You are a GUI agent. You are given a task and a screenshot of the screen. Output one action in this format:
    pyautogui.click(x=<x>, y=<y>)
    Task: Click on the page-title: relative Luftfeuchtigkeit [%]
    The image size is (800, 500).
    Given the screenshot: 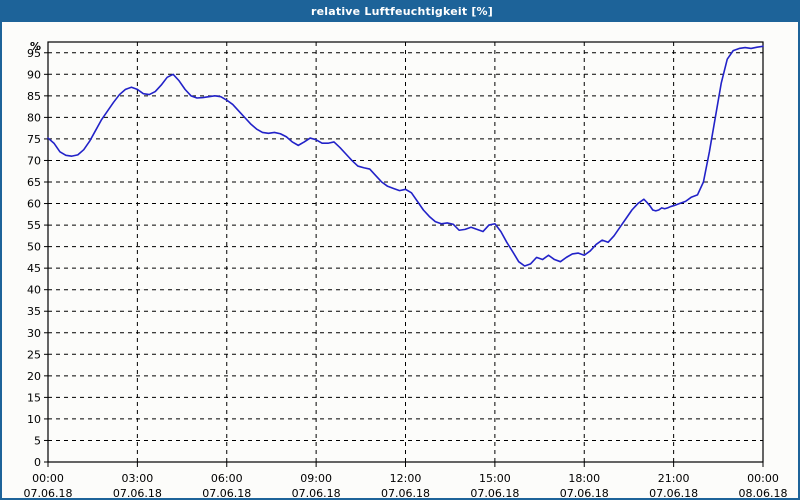 What is the action you would take?
    pyautogui.click(x=402, y=11)
    